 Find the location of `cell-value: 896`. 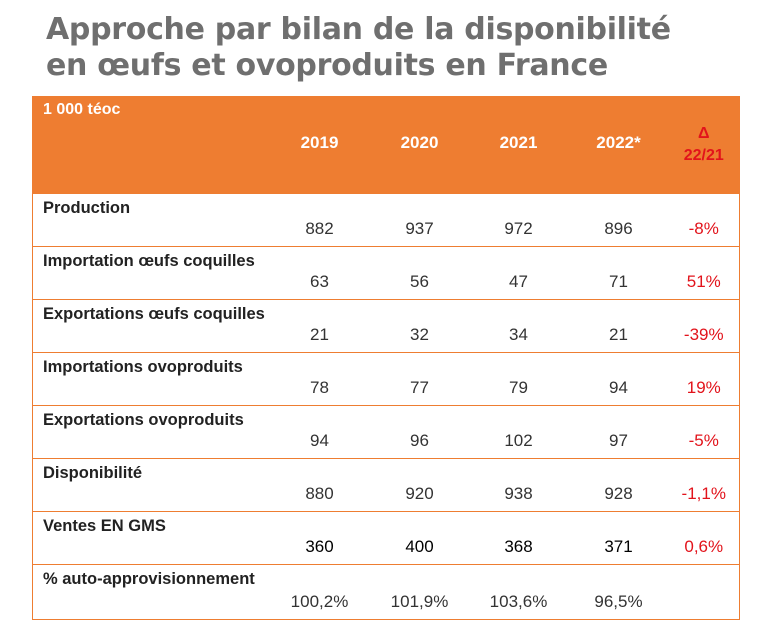

cell-value: 896 is located at coordinates (618, 220).